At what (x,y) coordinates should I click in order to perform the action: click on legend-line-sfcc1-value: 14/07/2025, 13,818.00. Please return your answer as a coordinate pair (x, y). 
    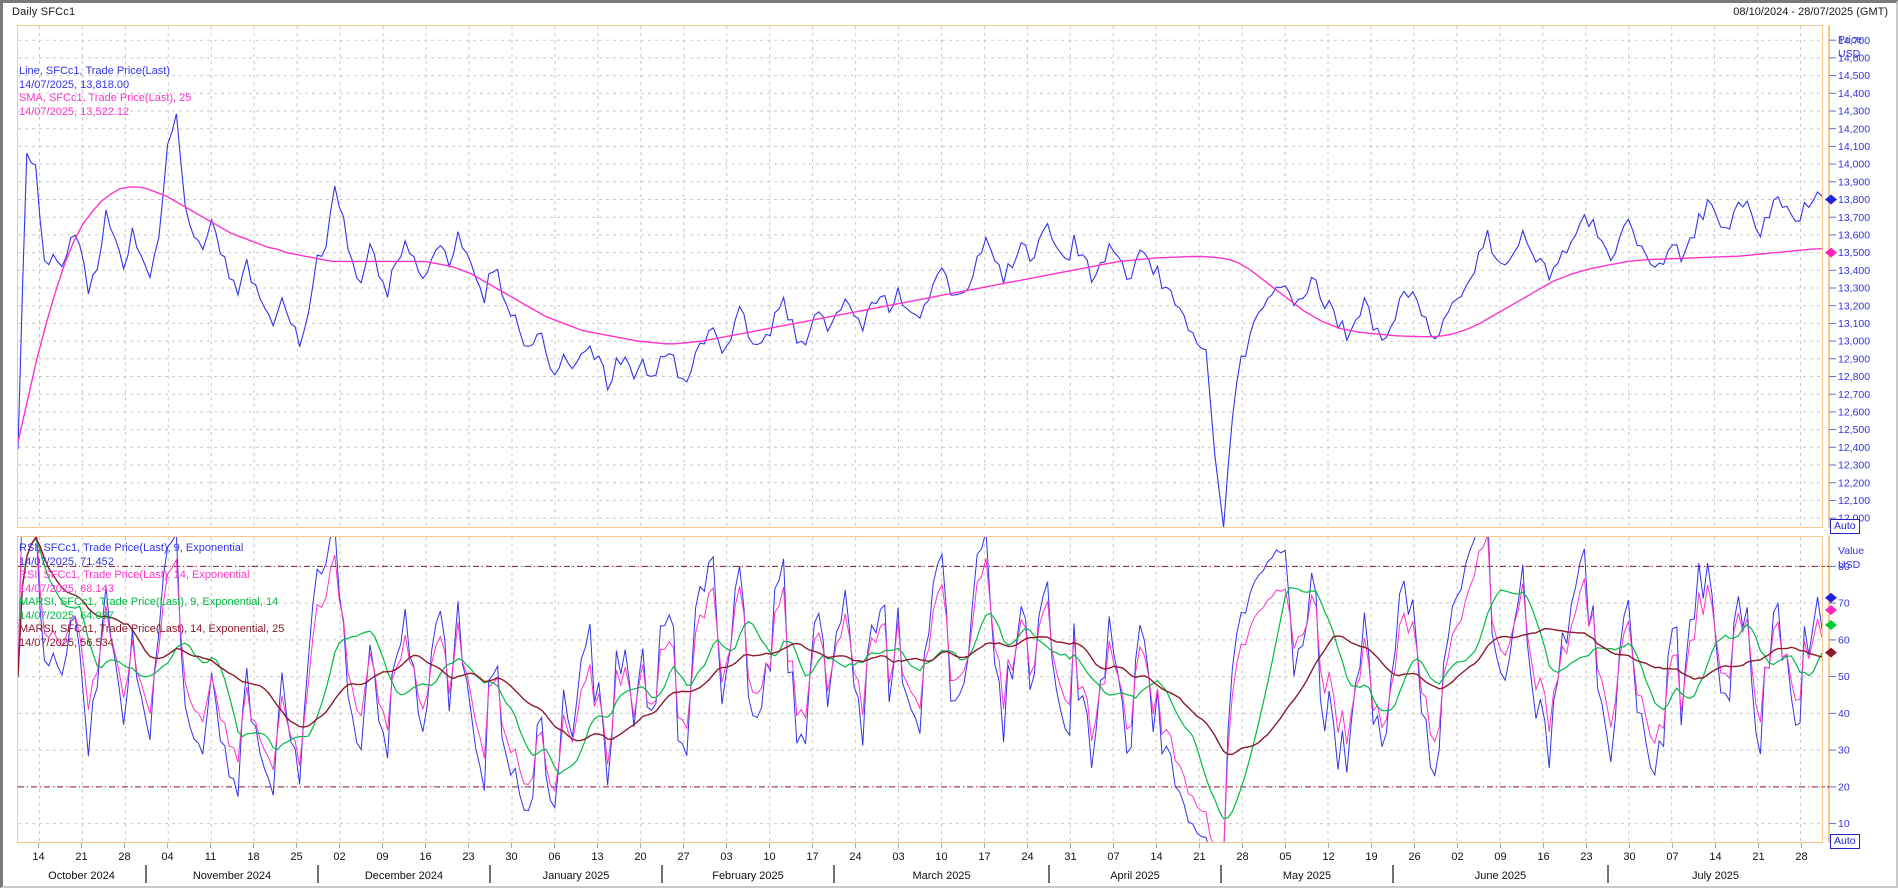
    Looking at the image, I should click on (74, 84).